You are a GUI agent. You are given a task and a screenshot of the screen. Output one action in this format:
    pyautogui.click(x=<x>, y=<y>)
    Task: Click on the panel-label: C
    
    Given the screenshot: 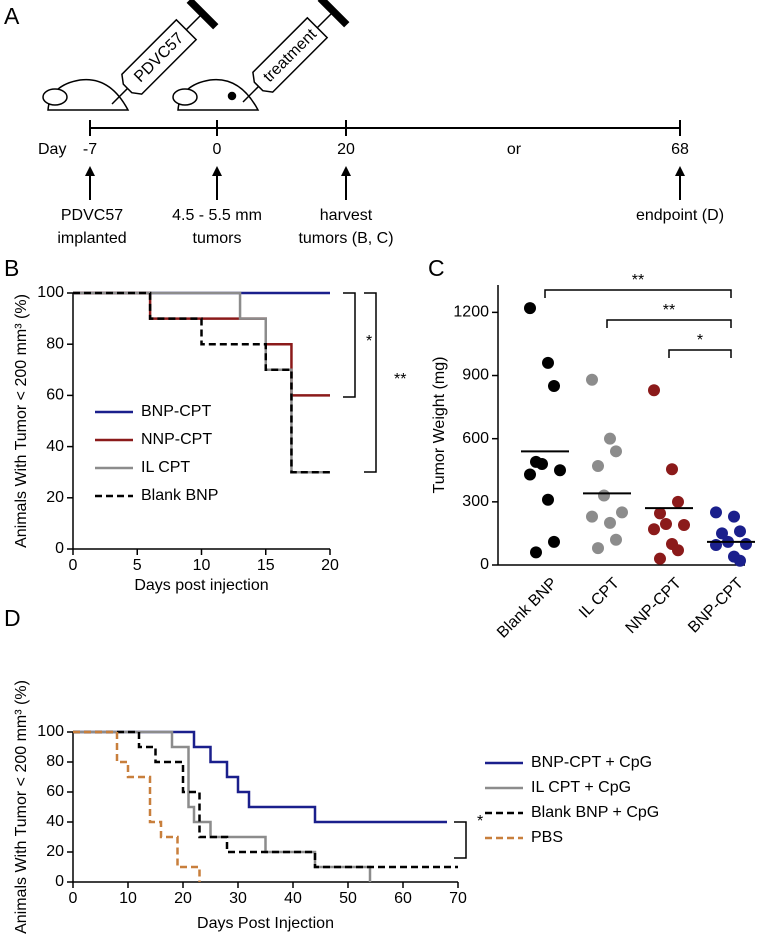 What is the action you would take?
    pyautogui.click(x=436, y=268)
    